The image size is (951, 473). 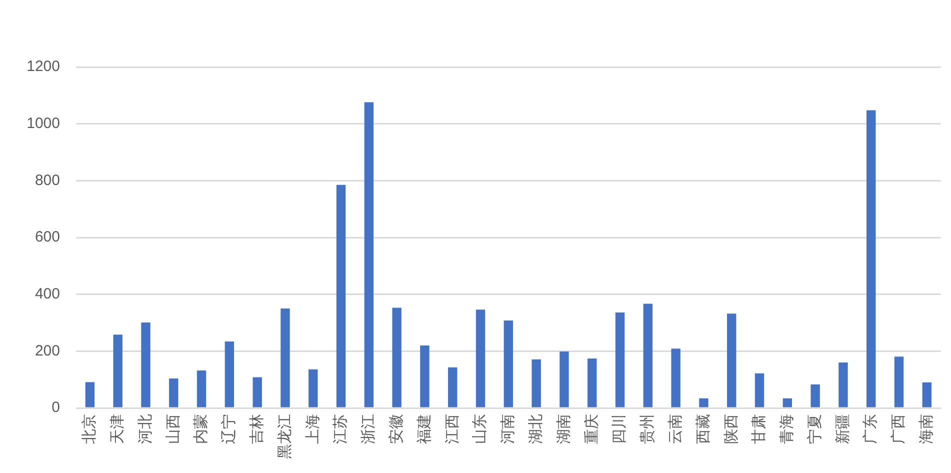 What do you see at coordinates (89, 429) in the screenshot?
I see `x-tick-label: 北京` at bounding box center [89, 429].